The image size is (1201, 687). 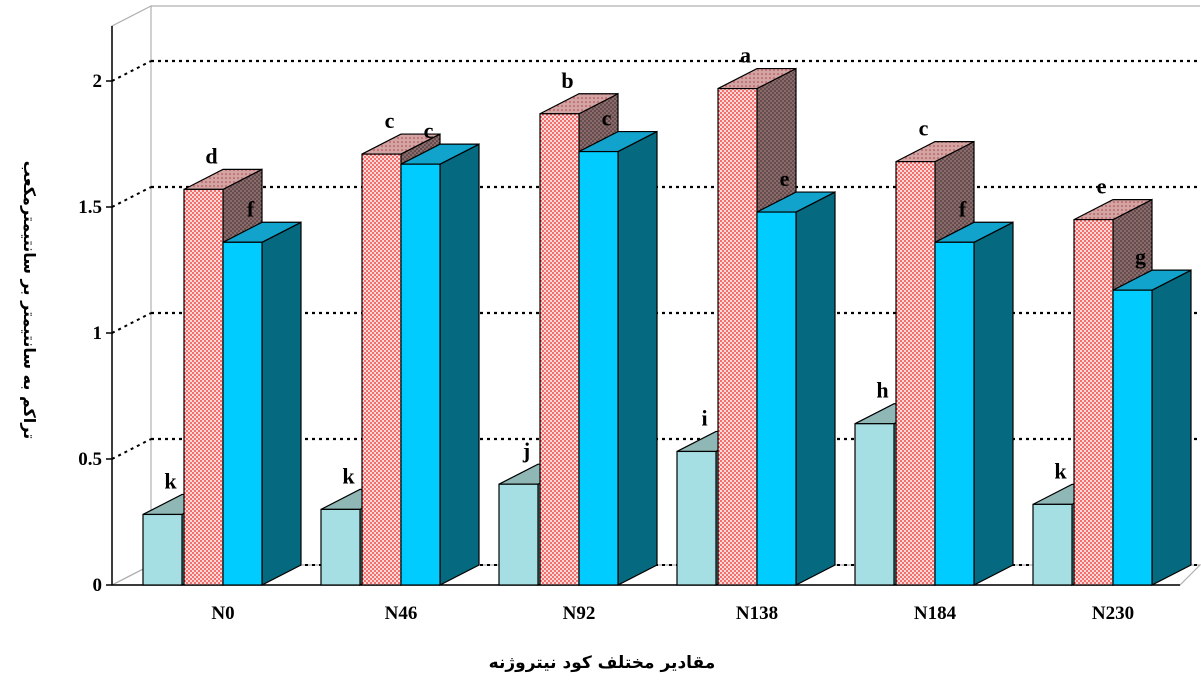 I want to click on x-axis-title: مقادیر مختلف کود نیتروژنه, so click(x=602, y=663).